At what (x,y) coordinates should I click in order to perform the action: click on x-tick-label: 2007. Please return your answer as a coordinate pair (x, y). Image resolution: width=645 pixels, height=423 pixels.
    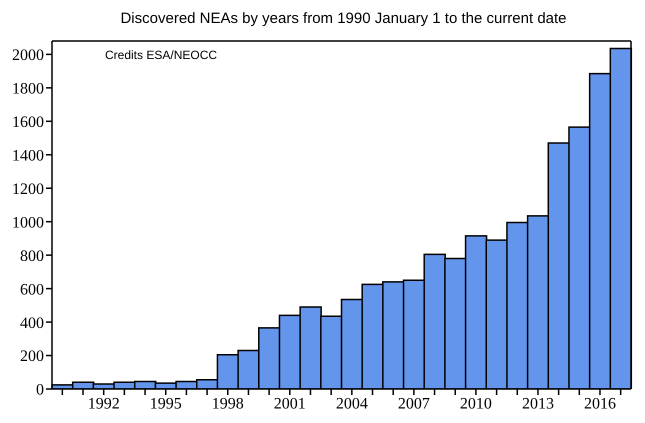
    Looking at the image, I should click on (414, 403).